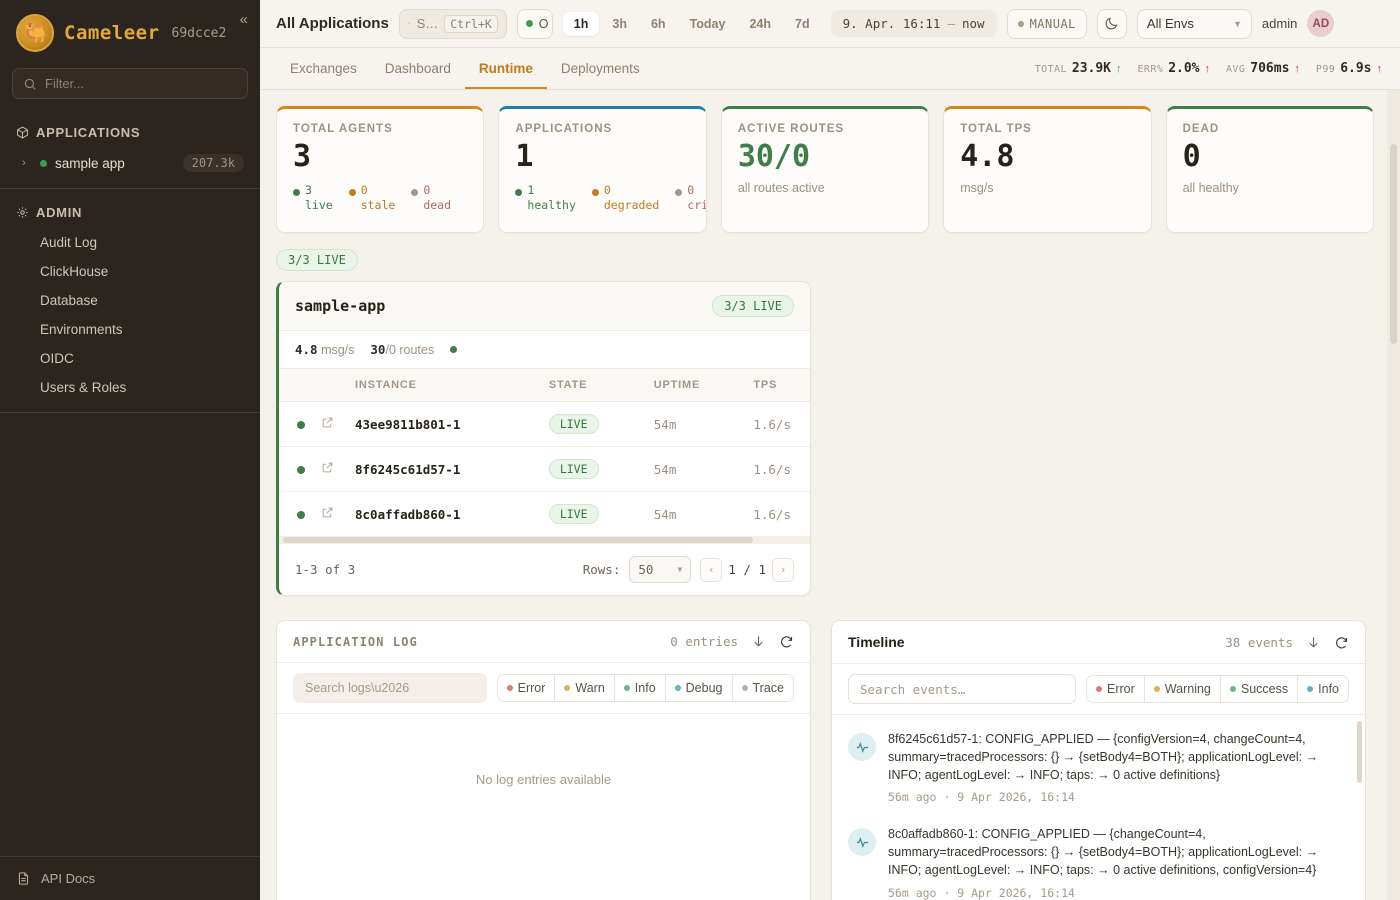 The height and width of the screenshot is (900, 1400). What do you see at coordinates (69, 242) in the screenshot?
I see `sidebar-item-audit-log: Audit Log` at bounding box center [69, 242].